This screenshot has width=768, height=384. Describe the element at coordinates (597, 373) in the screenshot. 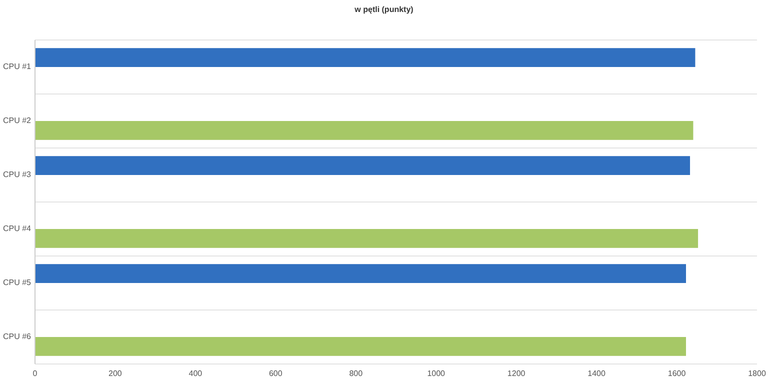

I see `x-tick-label: 1400` at that location.